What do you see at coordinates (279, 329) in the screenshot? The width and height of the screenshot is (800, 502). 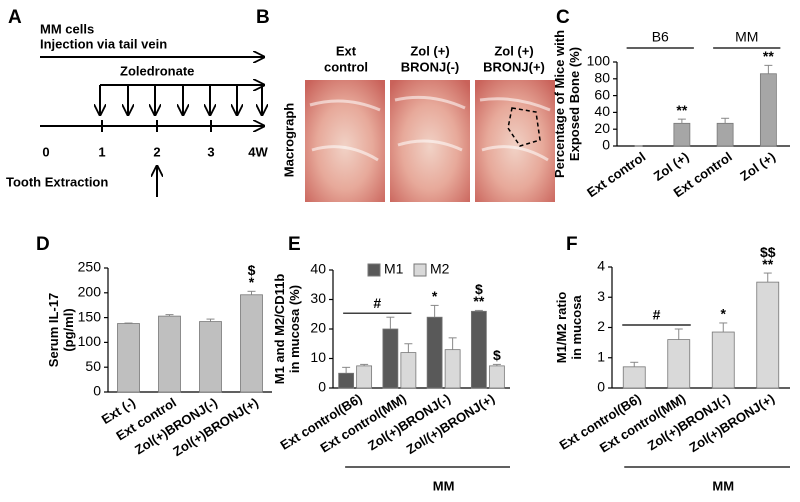 I see `y-axis-label: M1 and M2/CD11b` at bounding box center [279, 329].